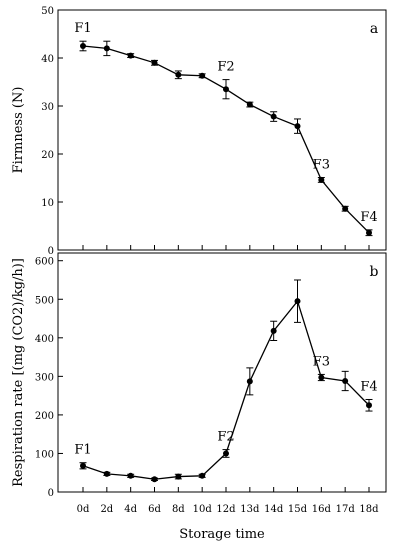 The height and width of the screenshot is (550, 401). I want to click on x-axis: 0d 2d 4d 6d 8d 10d 12d 13d 14d 15d 16d 17d 18d, so click(228, 509).